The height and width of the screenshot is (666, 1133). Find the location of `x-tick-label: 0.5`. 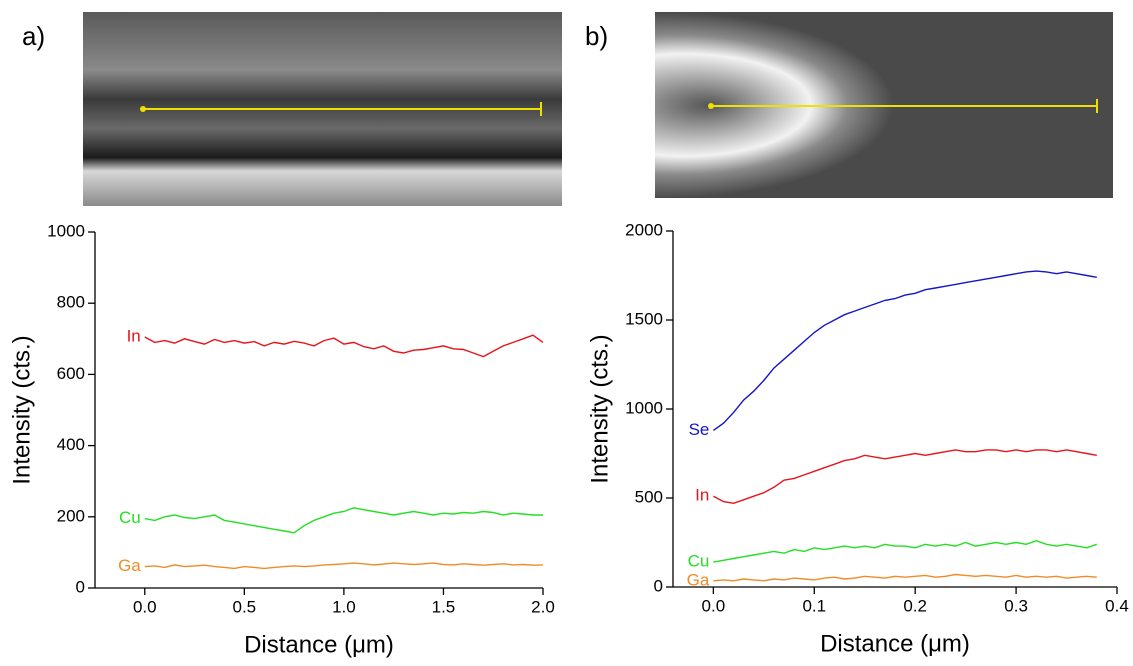

x-tick-label: 0.5 is located at coordinates (245, 606).